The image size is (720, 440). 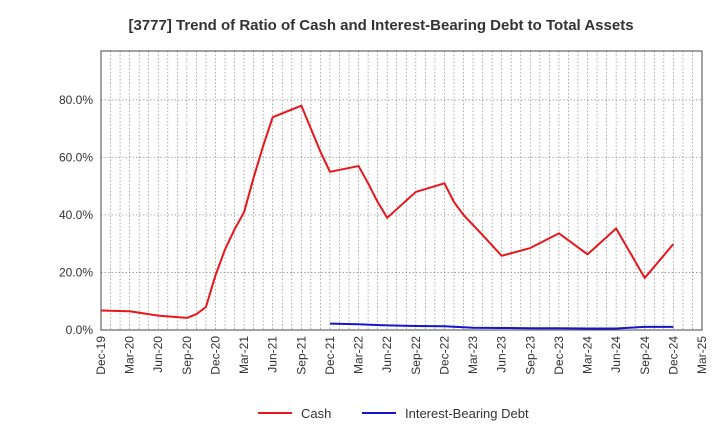 What do you see at coordinates (387, 354) in the screenshot?
I see `x-tick-label: Jun-22` at bounding box center [387, 354].